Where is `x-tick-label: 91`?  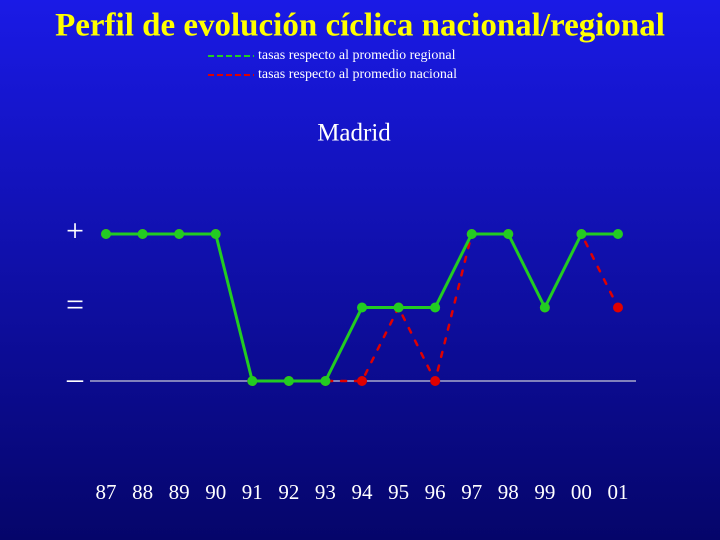 x-tick-label: 91 is located at coordinates (252, 492).